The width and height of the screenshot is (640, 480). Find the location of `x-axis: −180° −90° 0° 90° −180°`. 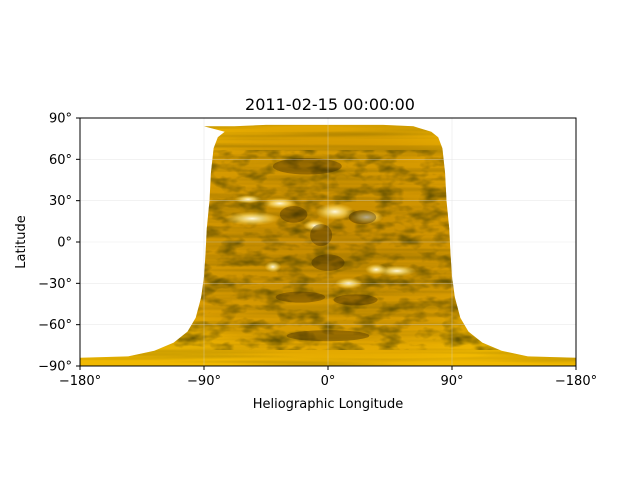

x-axis: −180° −90° 0° 90° −180° is located at coordinates (328, 377).